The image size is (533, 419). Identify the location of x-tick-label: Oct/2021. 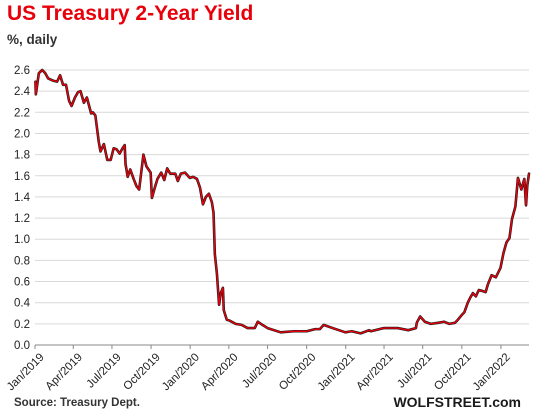
(452, 371).